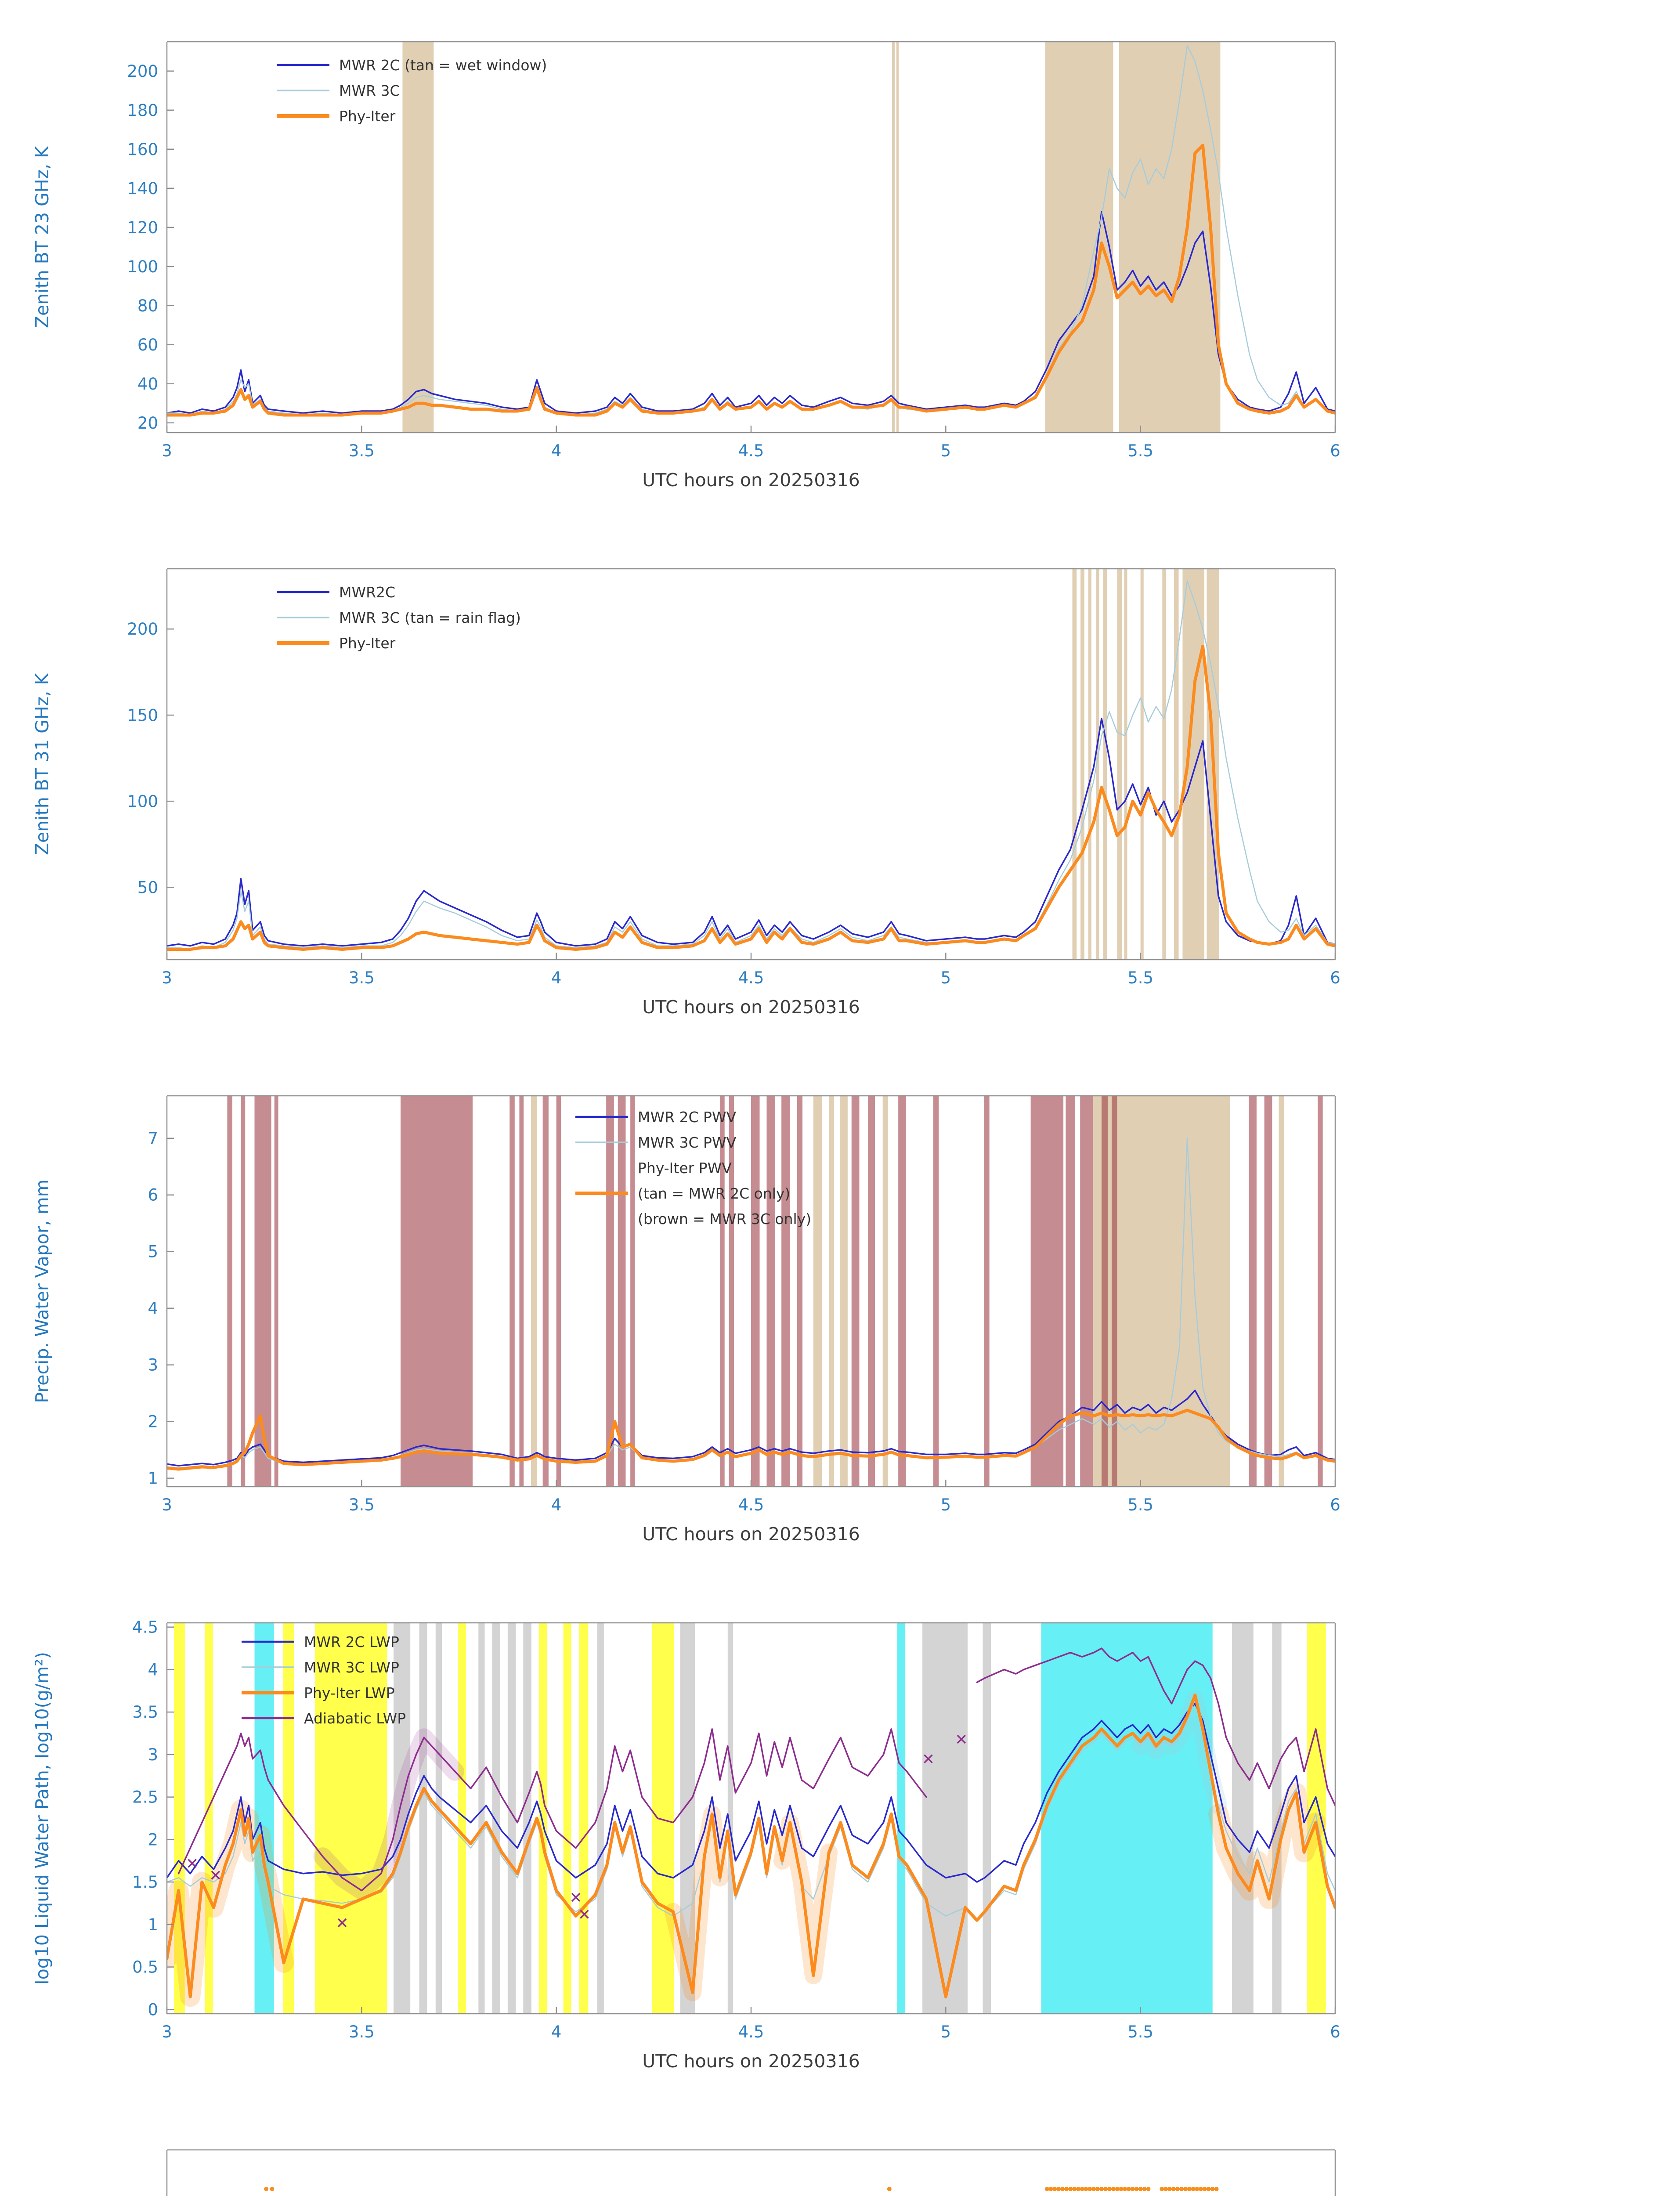 This screenshot has width=1680, height=2196. What do you see at coordinates (153, 1422) in the screenshot?
I see `y-tick-label: 2` at bounding box center [153, 1422].